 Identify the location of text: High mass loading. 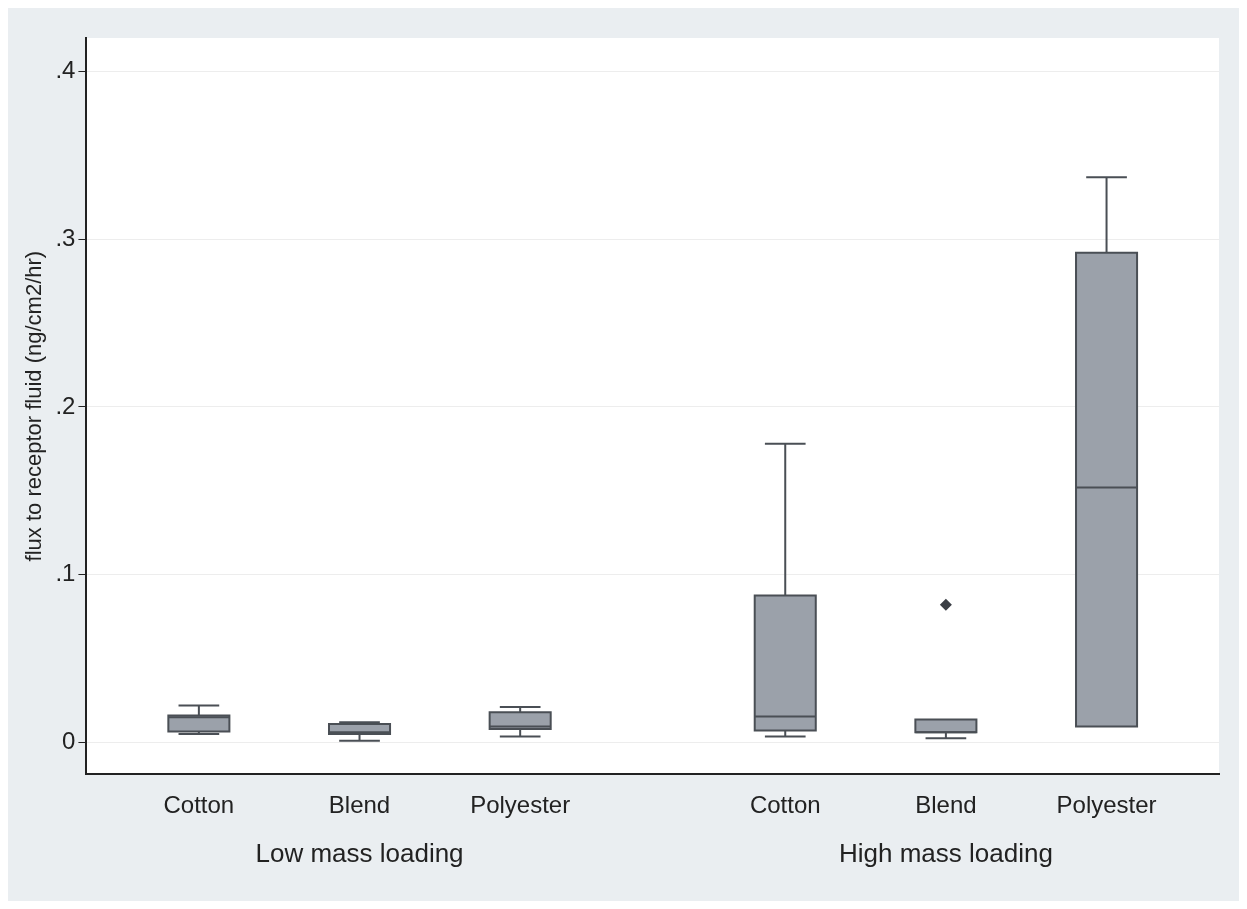
(945, 853).